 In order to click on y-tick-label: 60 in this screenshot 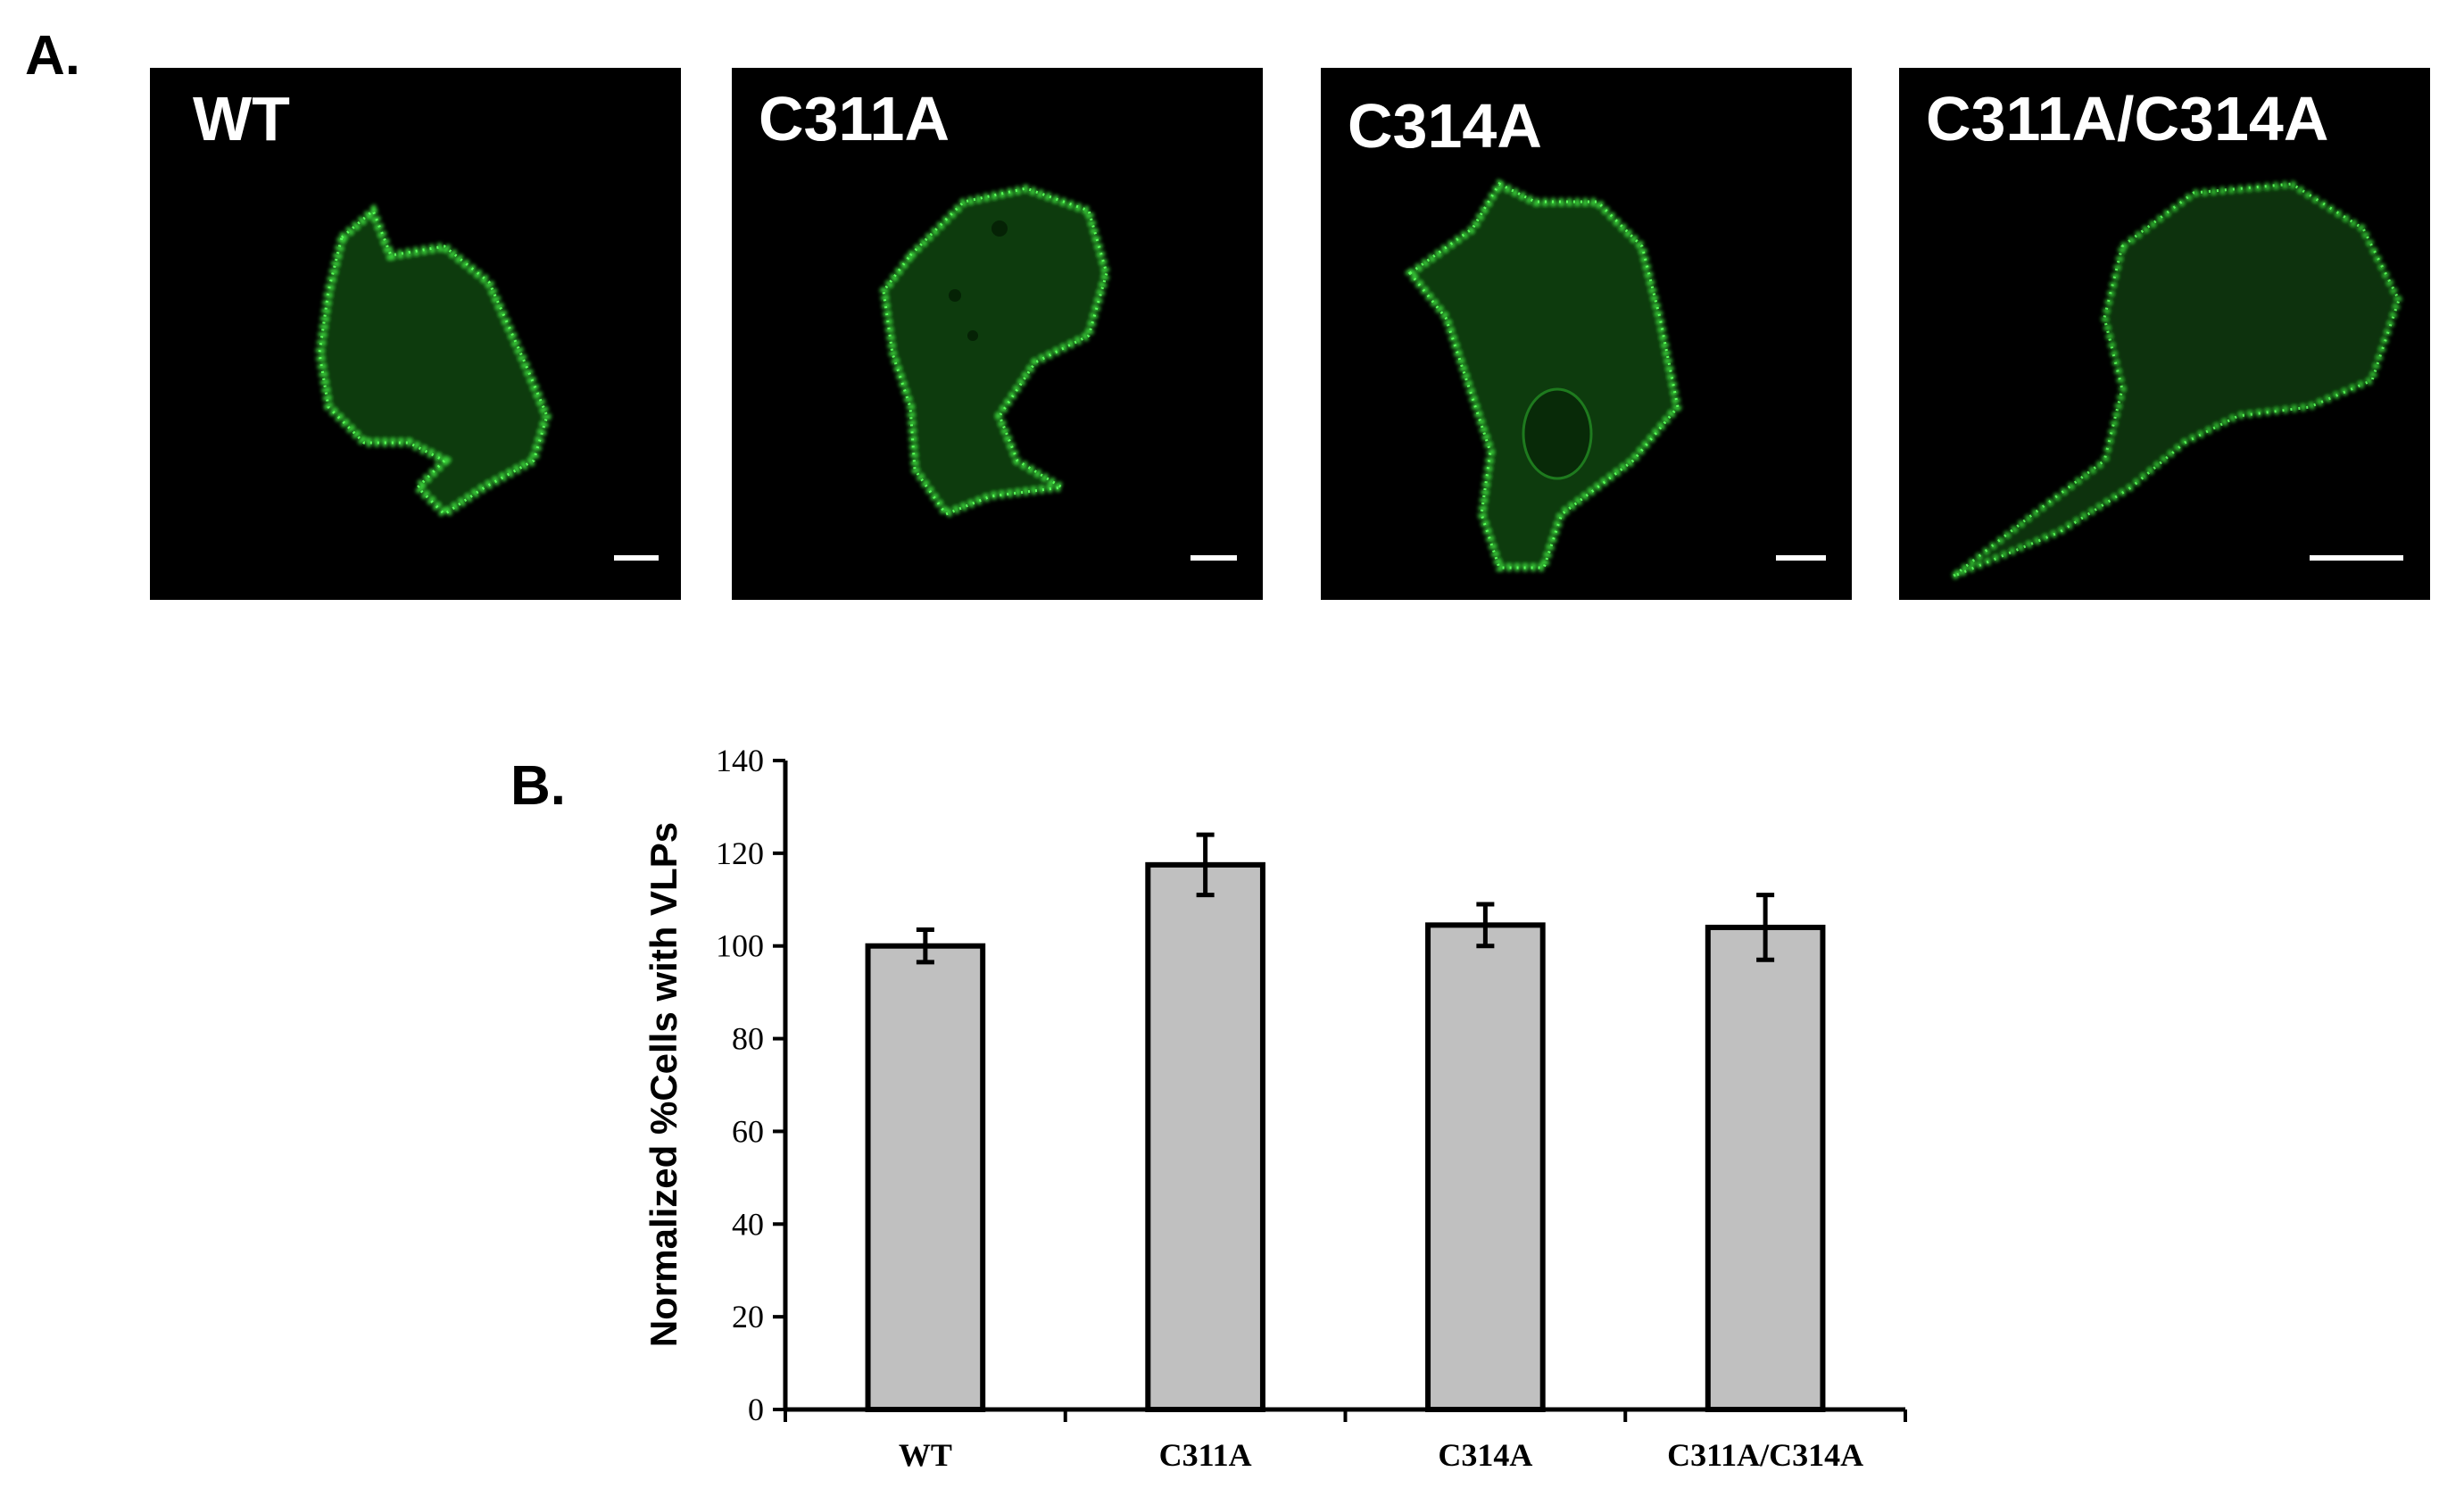, I will do `click(748, 1131)`.